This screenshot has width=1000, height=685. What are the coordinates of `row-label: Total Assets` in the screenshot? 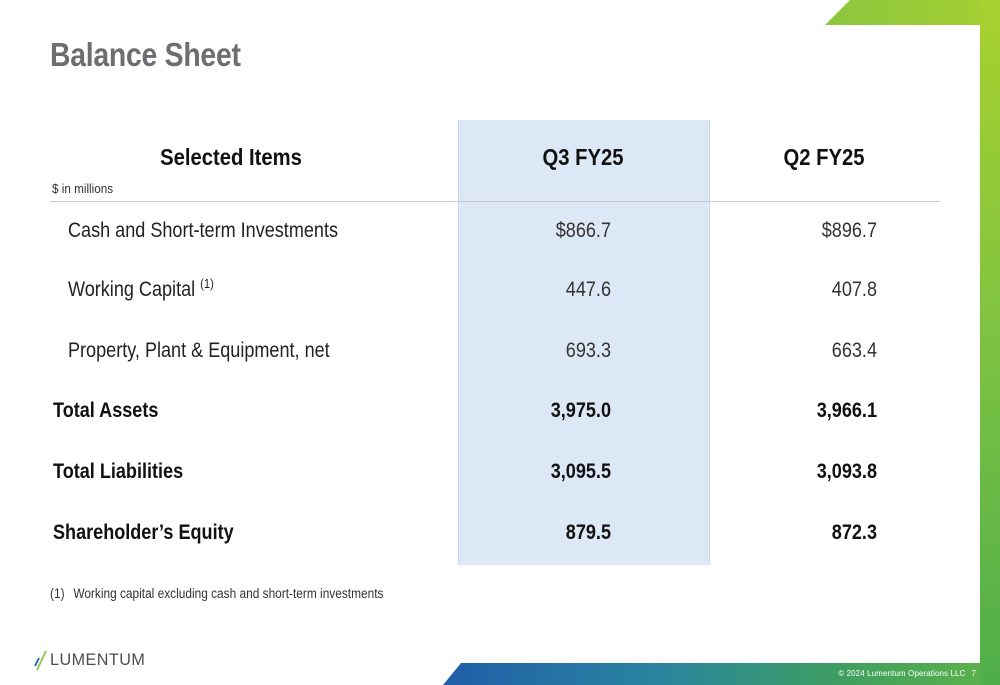 It's located at (106, 410).